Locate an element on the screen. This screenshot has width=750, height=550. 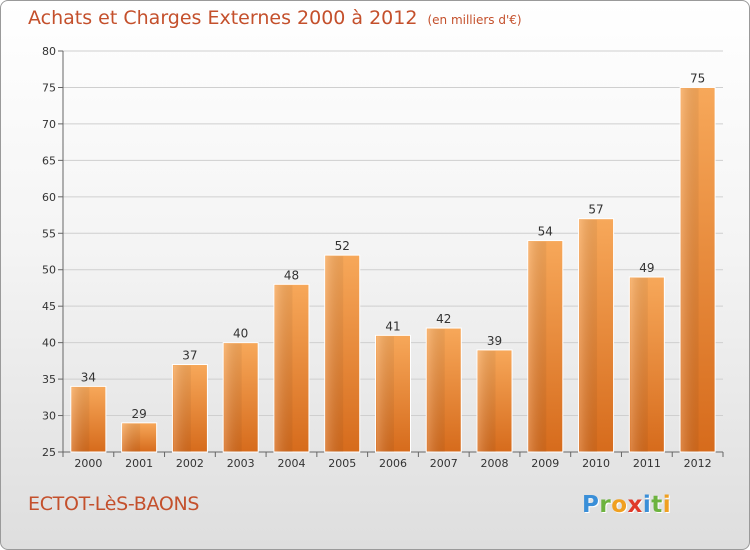
bar-value-label: 34 is located at coordinates (88, 377).